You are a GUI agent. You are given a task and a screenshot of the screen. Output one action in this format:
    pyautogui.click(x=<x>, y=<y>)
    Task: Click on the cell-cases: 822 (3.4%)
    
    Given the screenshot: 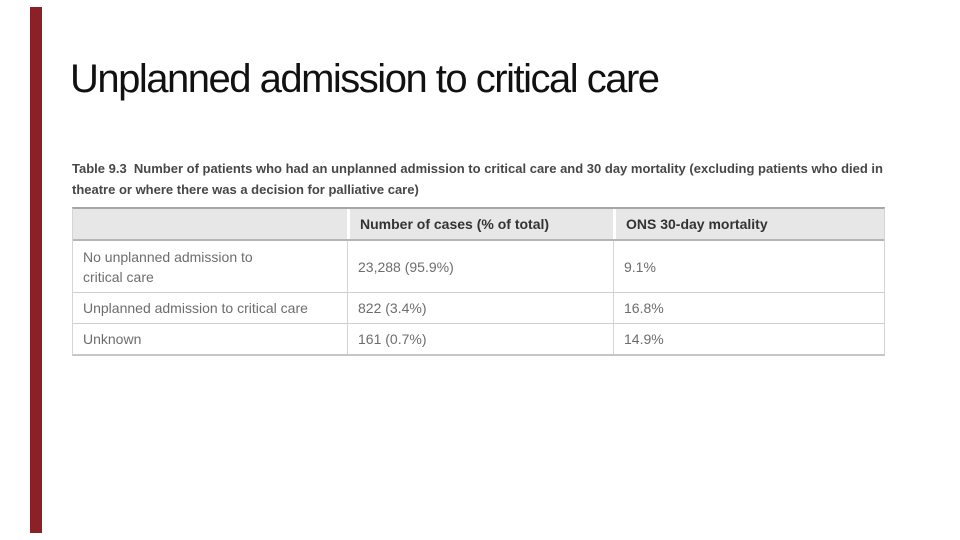 What is the action you would take?
    pyautogui.click(x=480, y=308)
    